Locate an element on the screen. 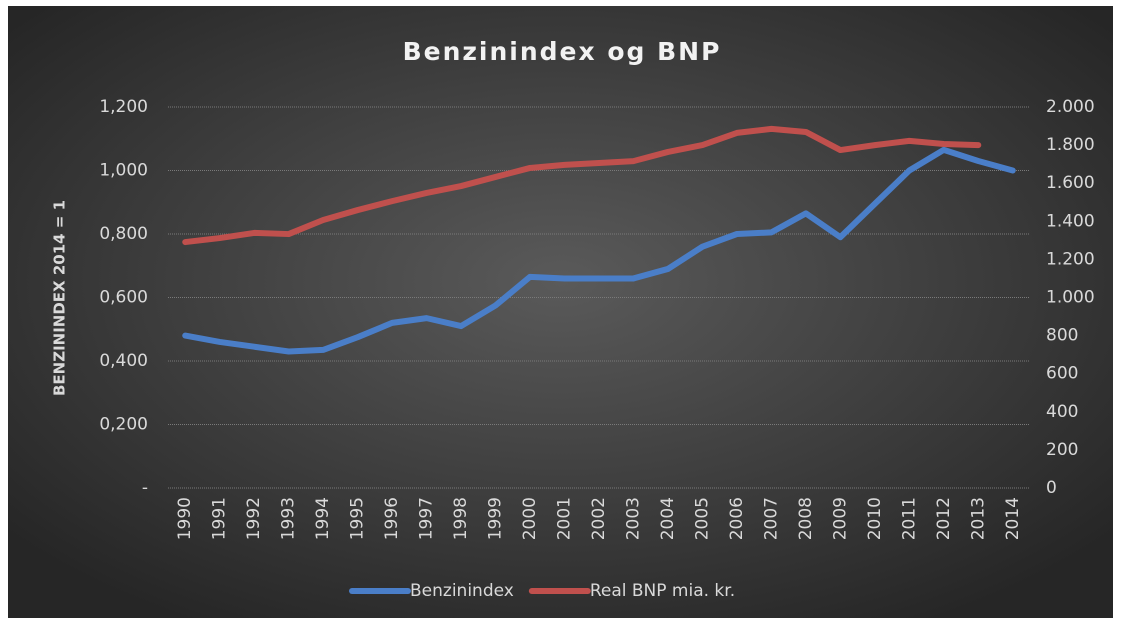 This screenshot has width=1123, height=624. x-tick-label: 1995 is located at coordinates (358, 518).